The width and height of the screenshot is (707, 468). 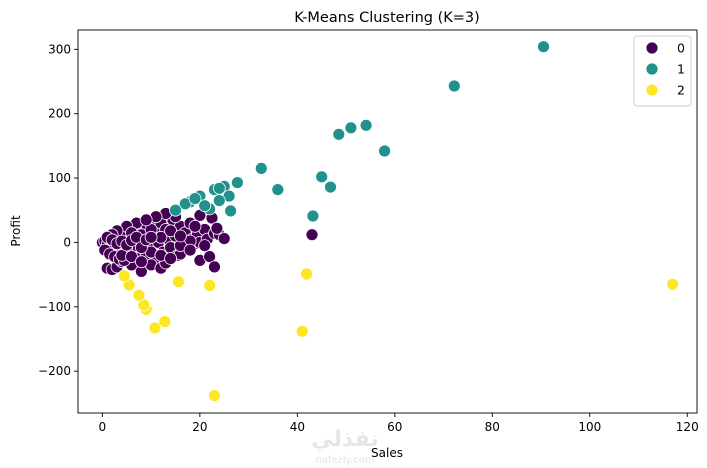 I want to click on watermark-logo-text: نفذلي, so click(x=344, y=439).